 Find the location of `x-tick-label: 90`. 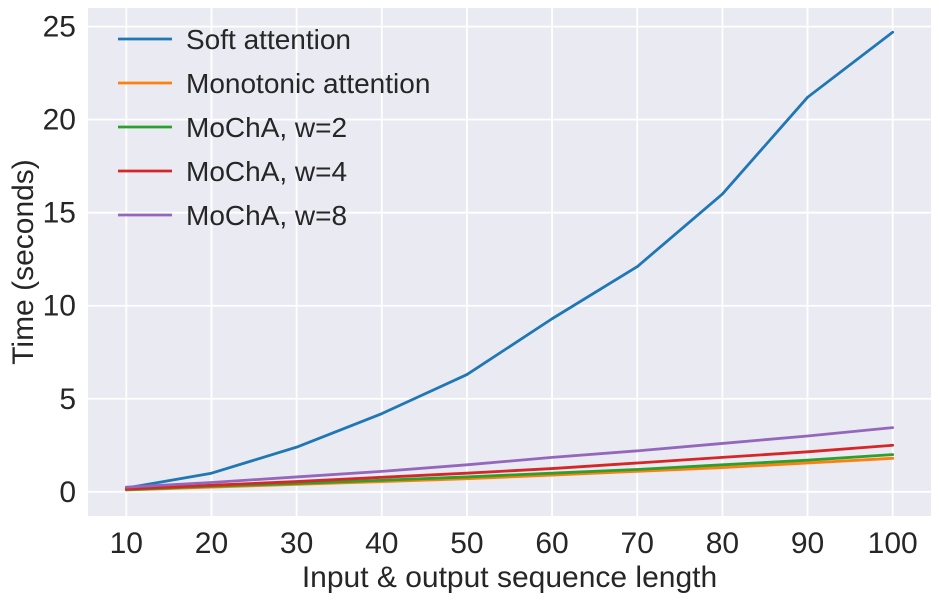

x-tick-label: 90 is located at coordinates (807, 543).